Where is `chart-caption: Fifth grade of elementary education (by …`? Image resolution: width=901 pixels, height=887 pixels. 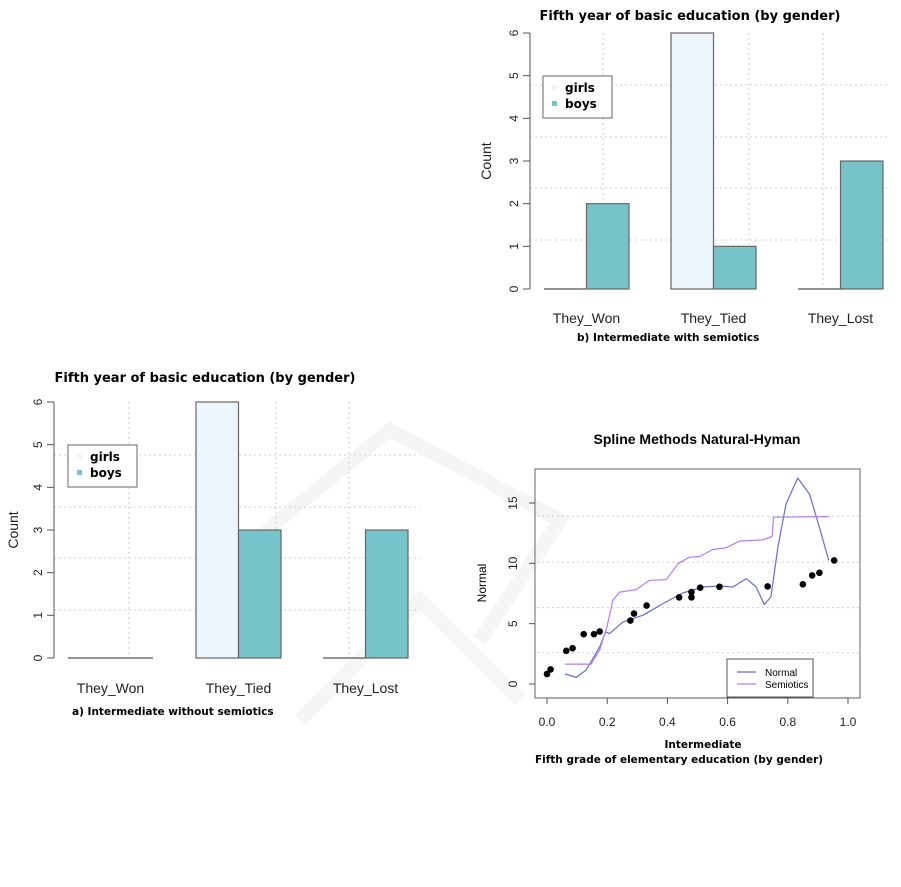
chart-caption: Fifth grade of elementary education (by … is located at coordinates (679, 760).